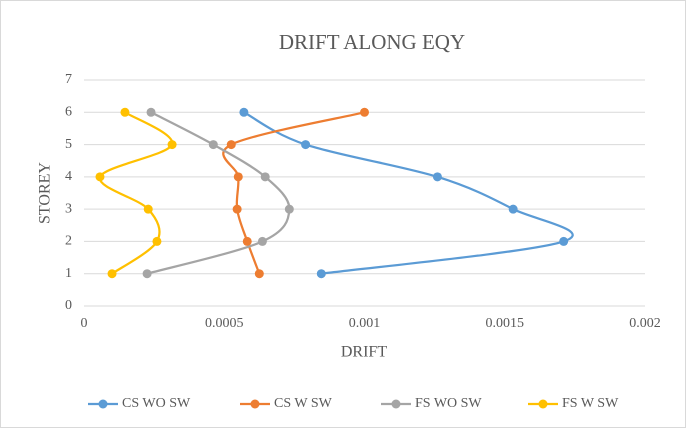 The image size is (686, 428). I want to click on x-tick-label: 0.0005, so click(224, 323).